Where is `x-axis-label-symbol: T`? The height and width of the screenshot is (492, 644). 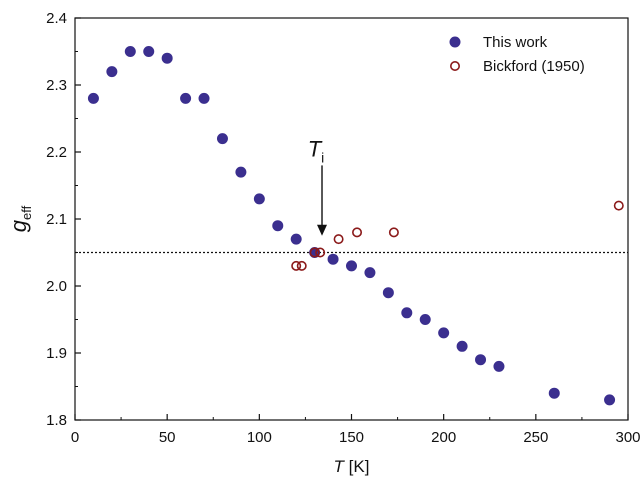
x-axis-label-symbol: T is located at coordinates (340, 466).